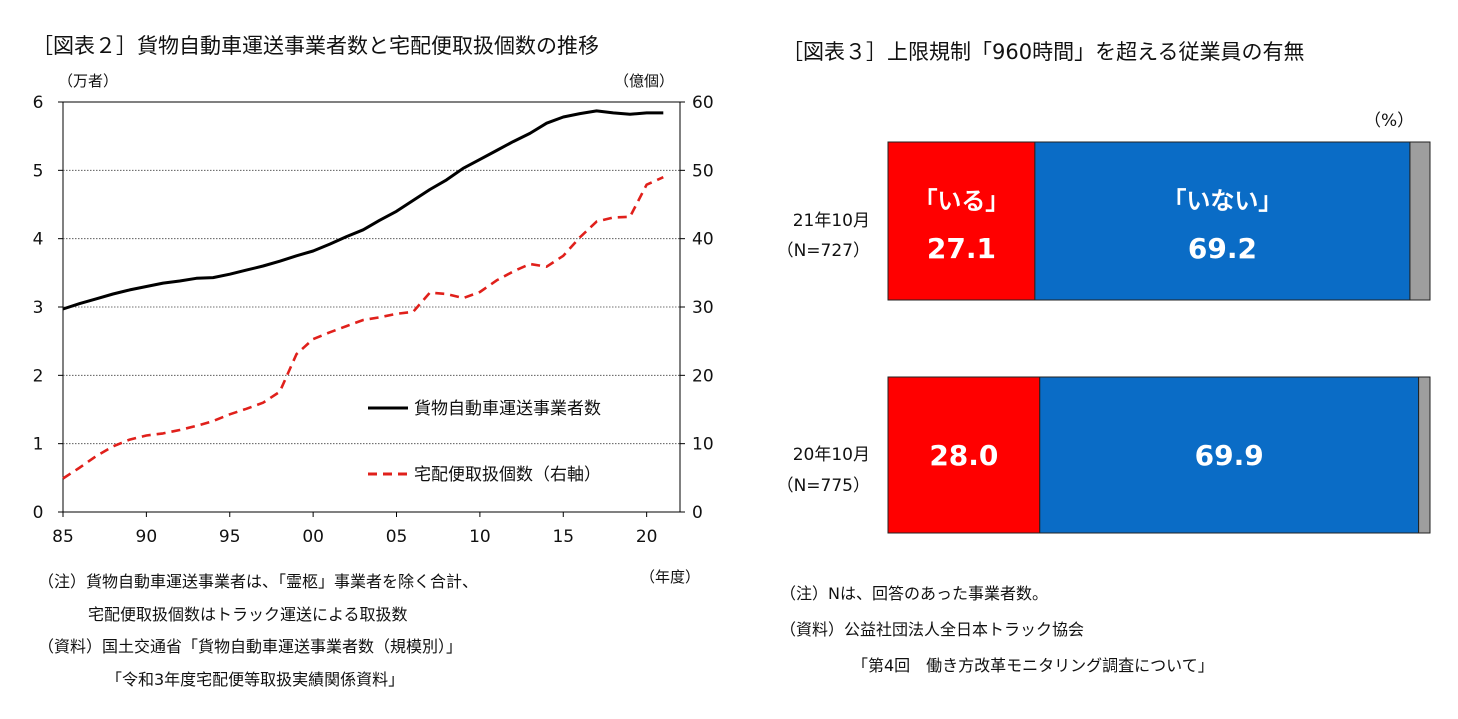  I want to click on fig2-x-unit: （年度）, so click(670, 577).